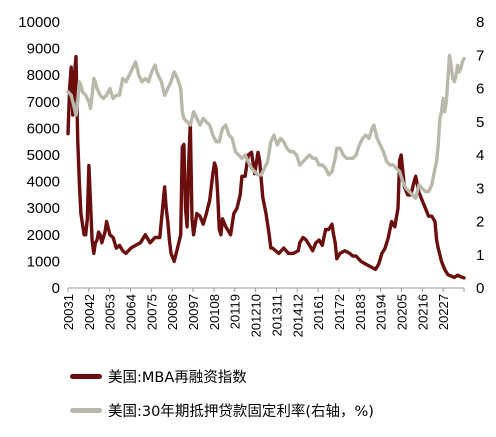  I want to click on x-tick-label: 20064, so click(131, 312).